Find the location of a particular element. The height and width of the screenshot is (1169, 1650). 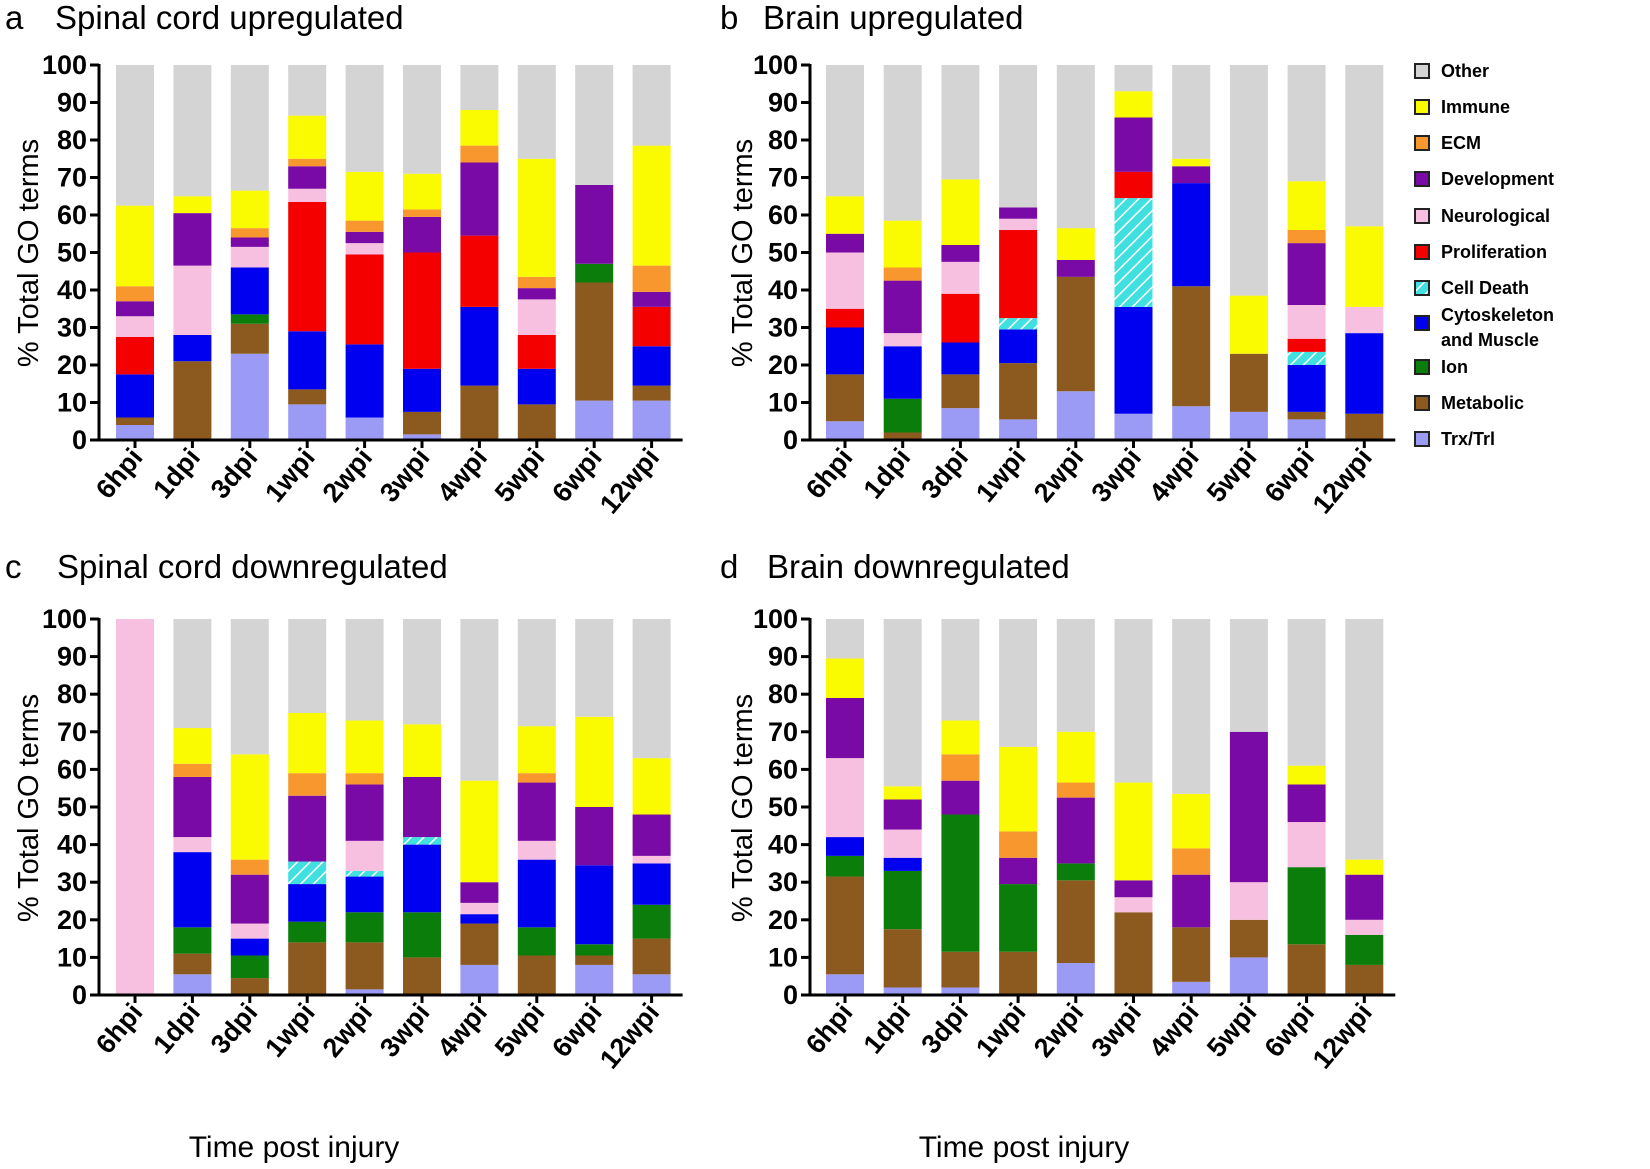

panel-b-y-ticks: 0 10 20 30 40 50 60 70 80 90 100 is located at coordinates (781, 252).